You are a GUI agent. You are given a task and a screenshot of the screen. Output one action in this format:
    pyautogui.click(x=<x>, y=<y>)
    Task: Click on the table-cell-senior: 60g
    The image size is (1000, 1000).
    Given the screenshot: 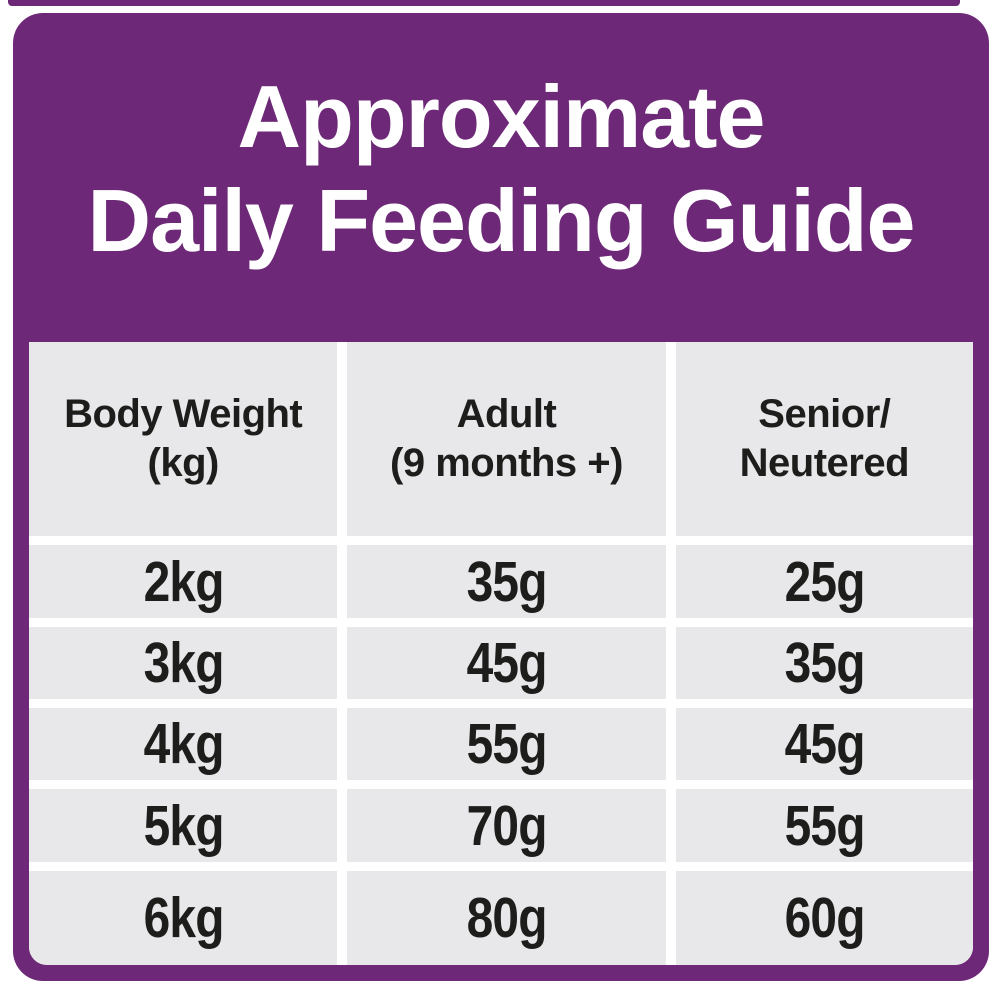 What is the action you would take?
    pyautogui.click(x=824, y=917)
    